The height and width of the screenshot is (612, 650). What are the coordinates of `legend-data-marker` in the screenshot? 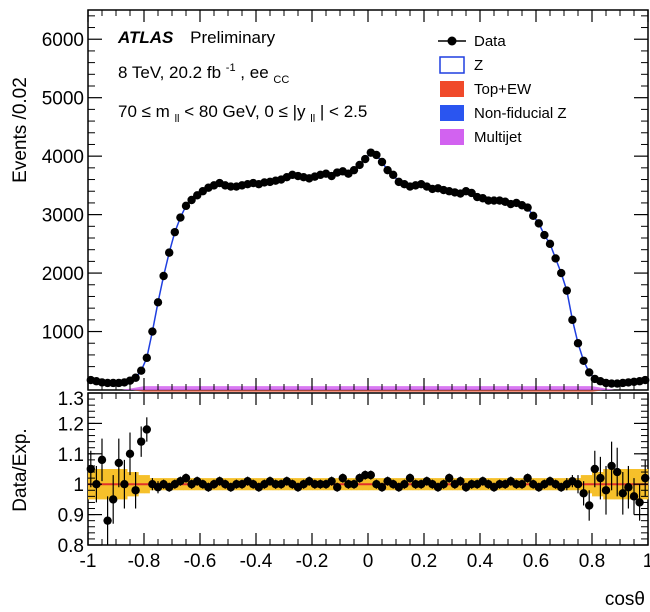 It's located at (452, 41).